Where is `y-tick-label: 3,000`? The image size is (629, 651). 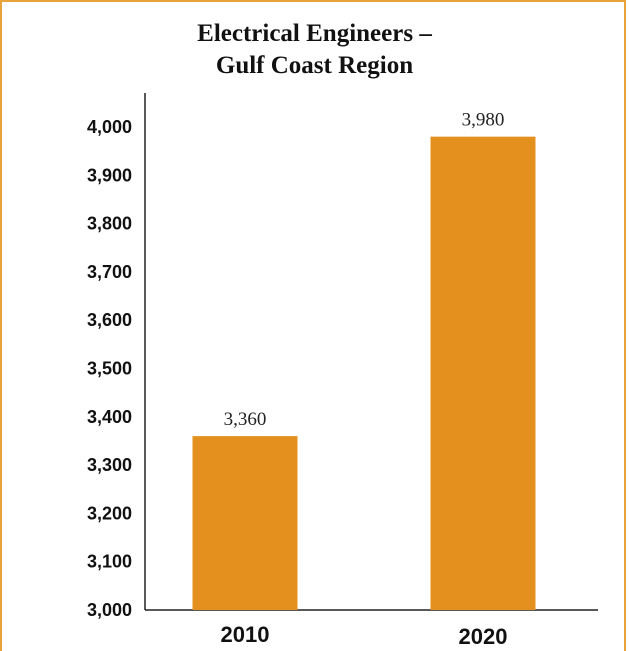
y-tick-label: 3,000 is located at coordinates (109, 610).